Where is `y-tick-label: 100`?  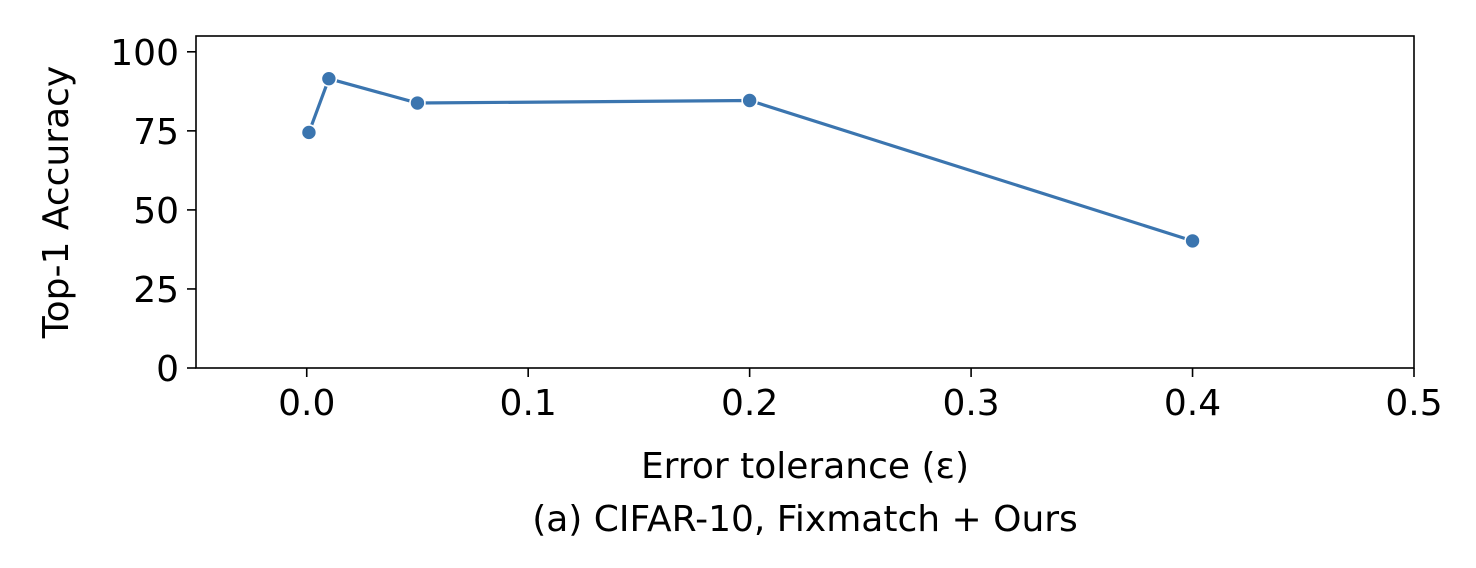
y-tick-label: 100 is located at coordinates (144, 53).